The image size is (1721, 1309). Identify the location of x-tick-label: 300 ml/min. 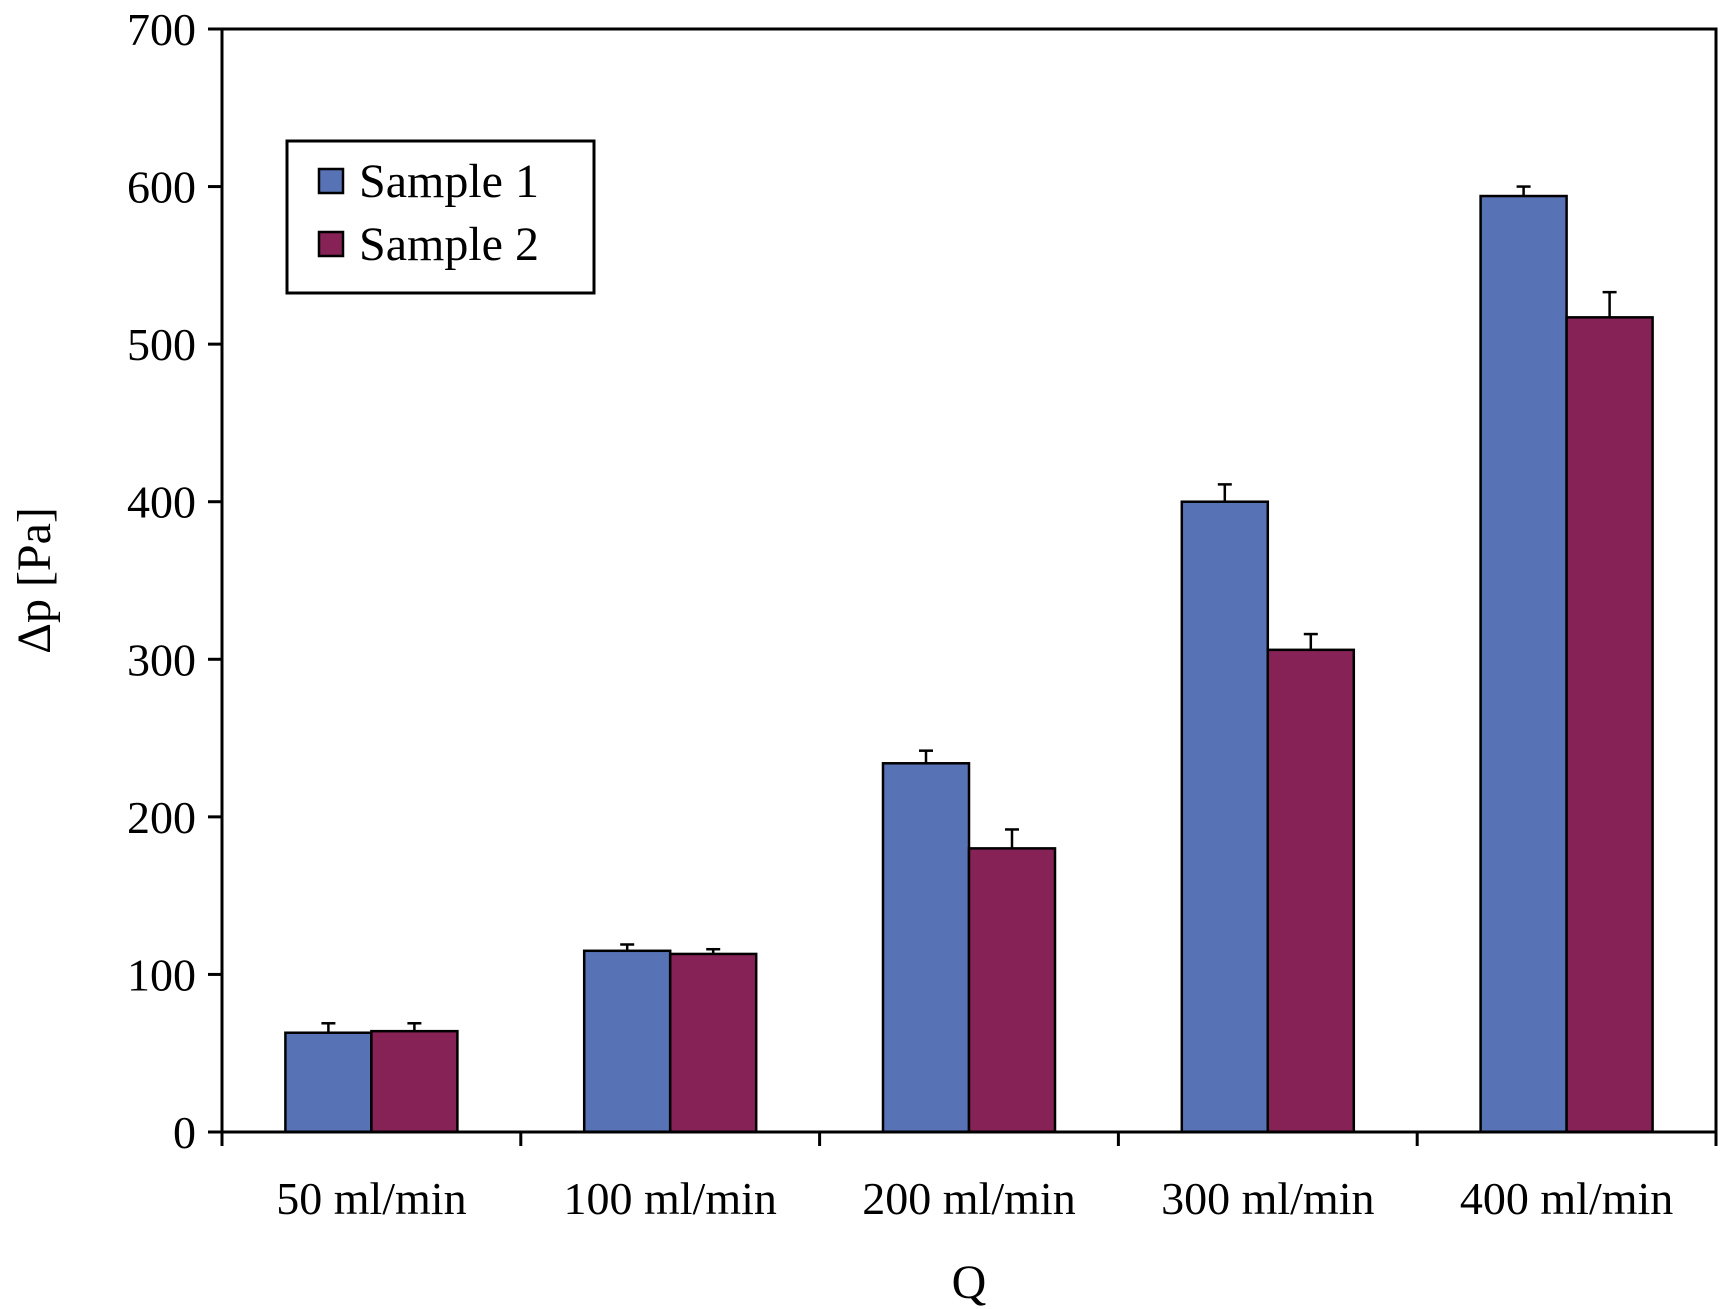
(1267, 1198).